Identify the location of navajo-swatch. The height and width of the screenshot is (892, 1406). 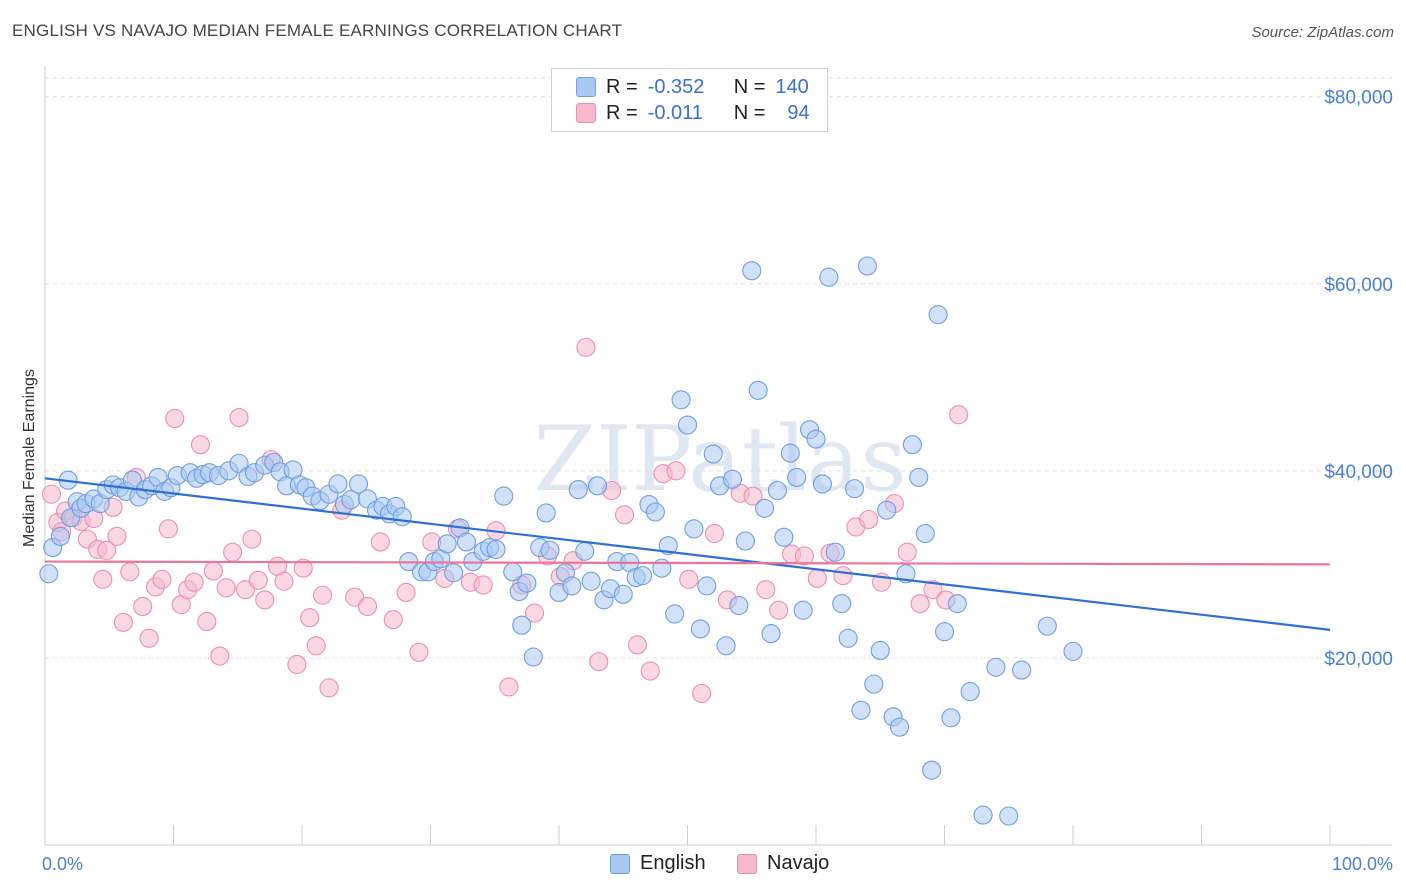
(586, 113).